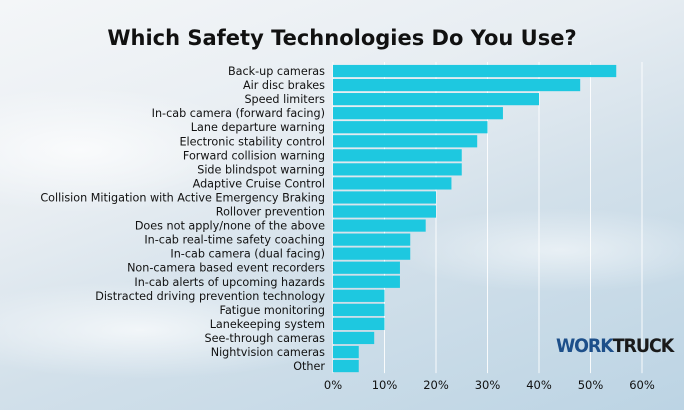 The height and width of the screenshot is (410, 684). I want to click on category-label: Non-camera based event recorders, so click(226, 268).